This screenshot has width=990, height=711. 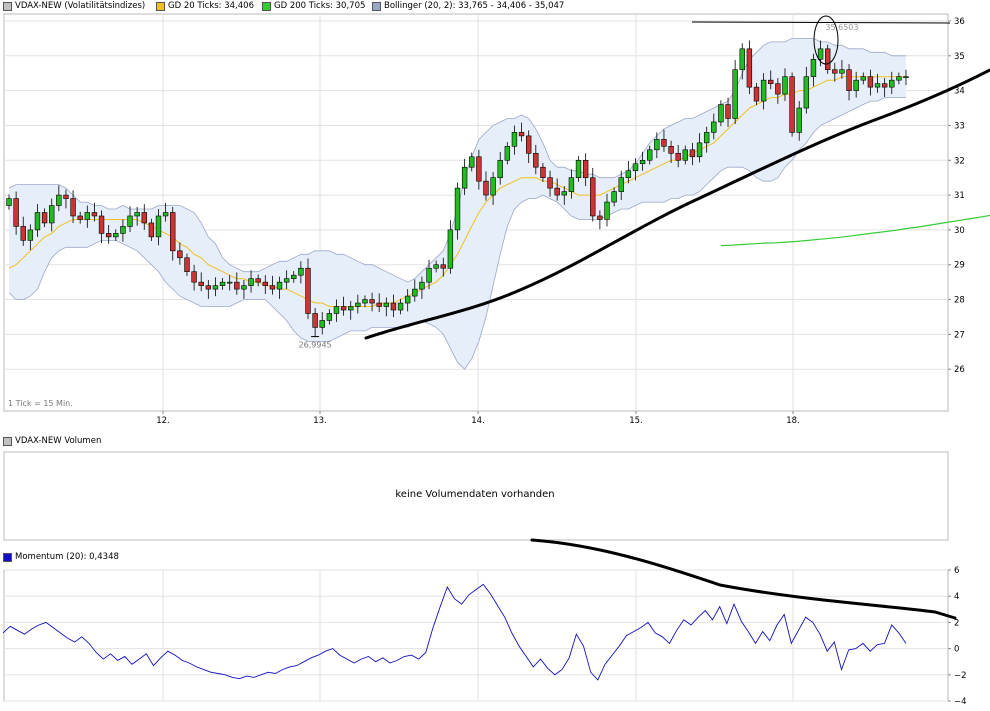 I want to click on peak-ellipse, so click(x=826, y=40).